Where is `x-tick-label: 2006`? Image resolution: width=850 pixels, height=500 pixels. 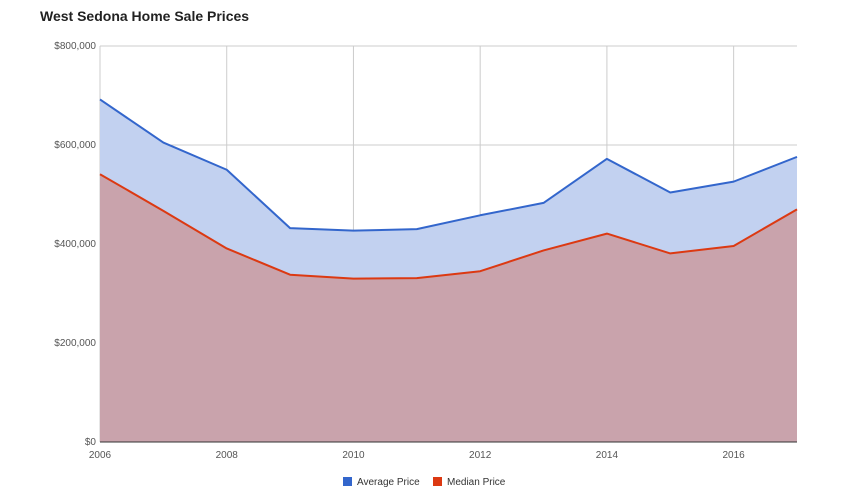
x-tick-label: 2006 is located at coordinates (100, 455).